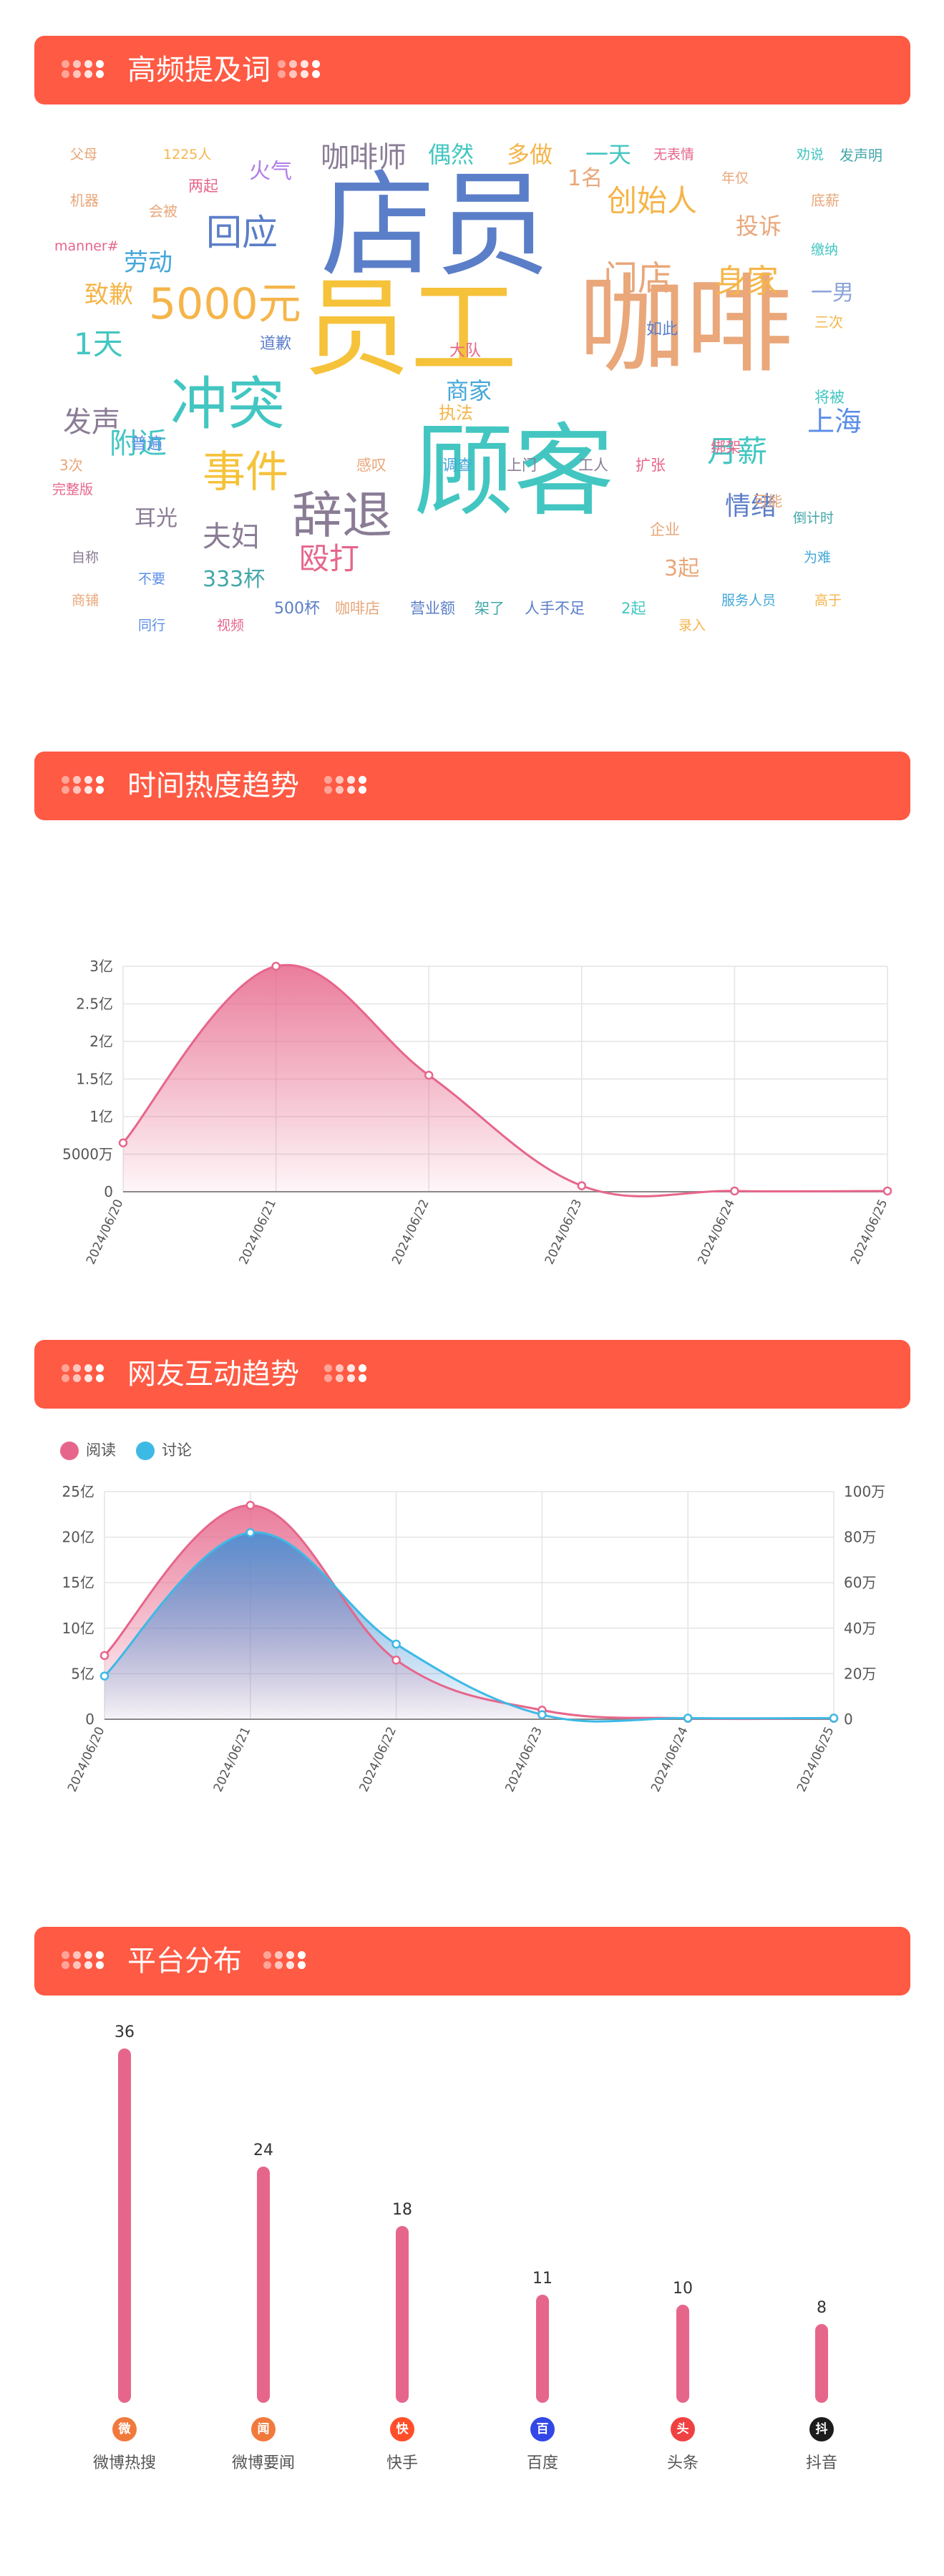 The width and height of the screenshot is (944, 2576). I want to click on cloud-word: 月薪, so click(737, 451).